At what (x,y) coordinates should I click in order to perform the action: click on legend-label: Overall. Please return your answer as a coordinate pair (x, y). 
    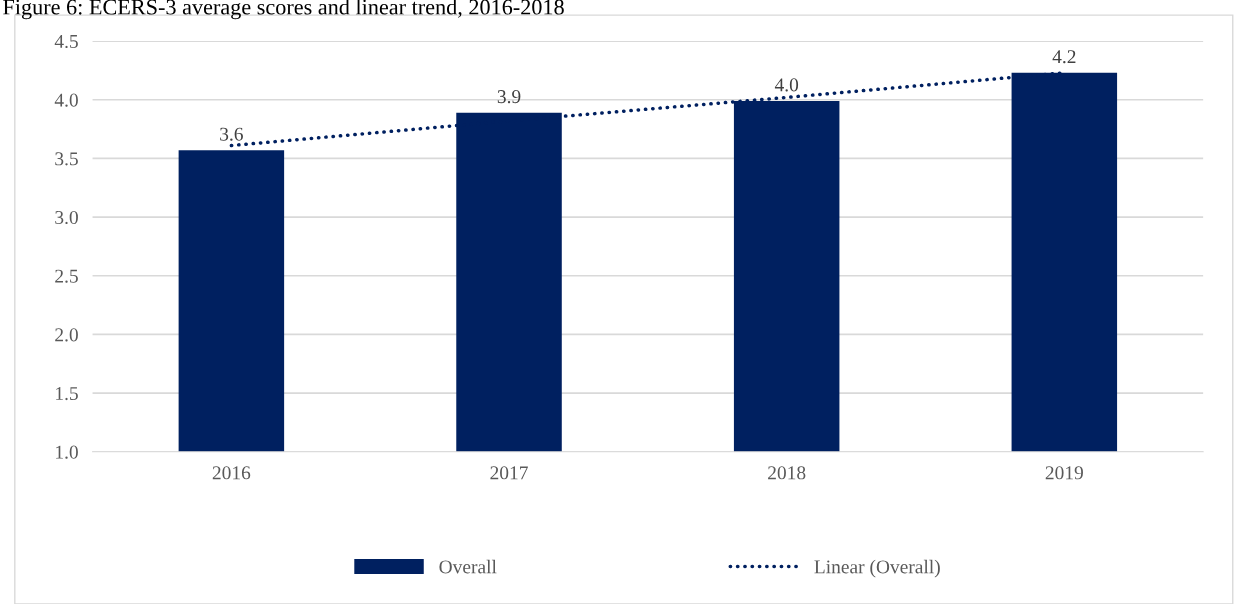
    Looking at the image, I should click on (468, 566).